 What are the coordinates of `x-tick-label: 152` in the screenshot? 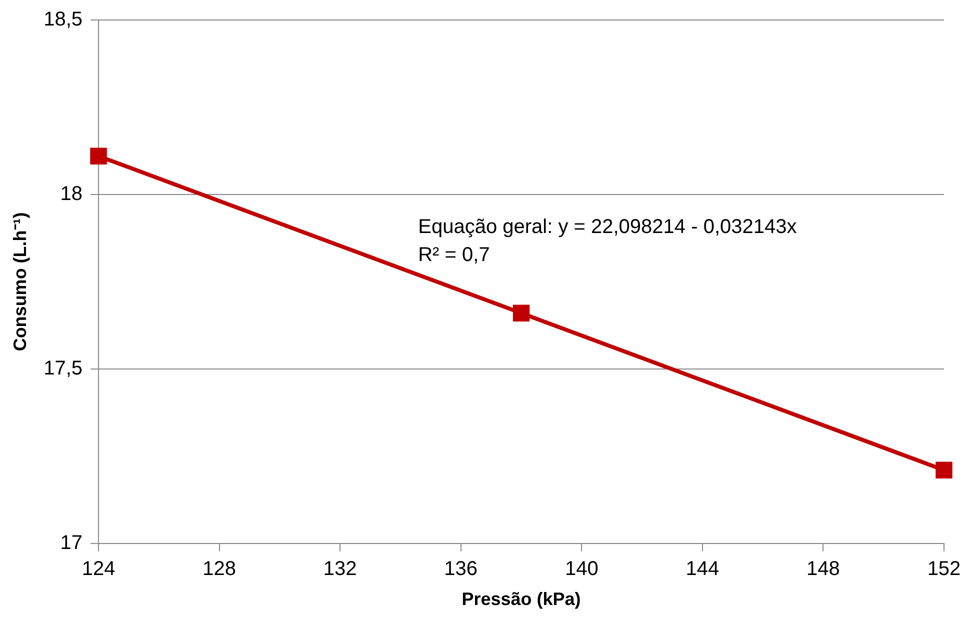 It's located at (944, 569).